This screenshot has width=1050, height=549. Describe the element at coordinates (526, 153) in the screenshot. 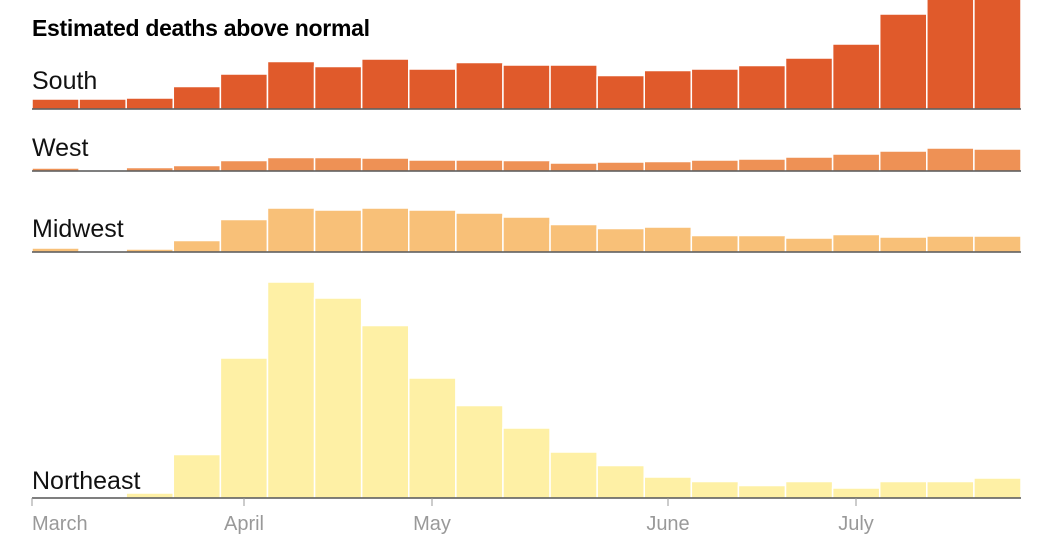

I see `panel-west: West` at that location.